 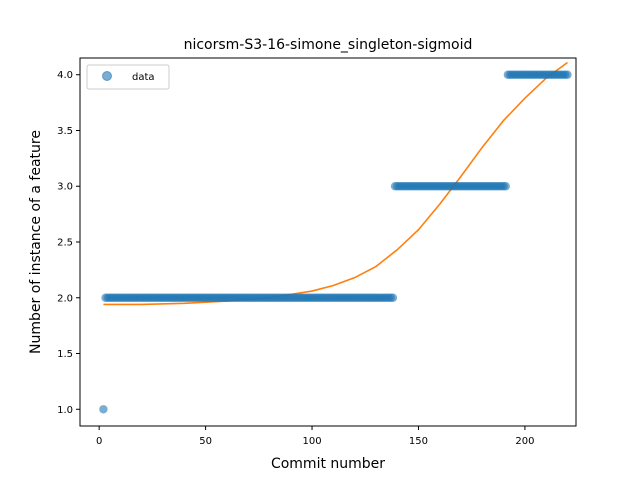 I want to click on x-axis-label: Commit number, so click(x=328, y=464).